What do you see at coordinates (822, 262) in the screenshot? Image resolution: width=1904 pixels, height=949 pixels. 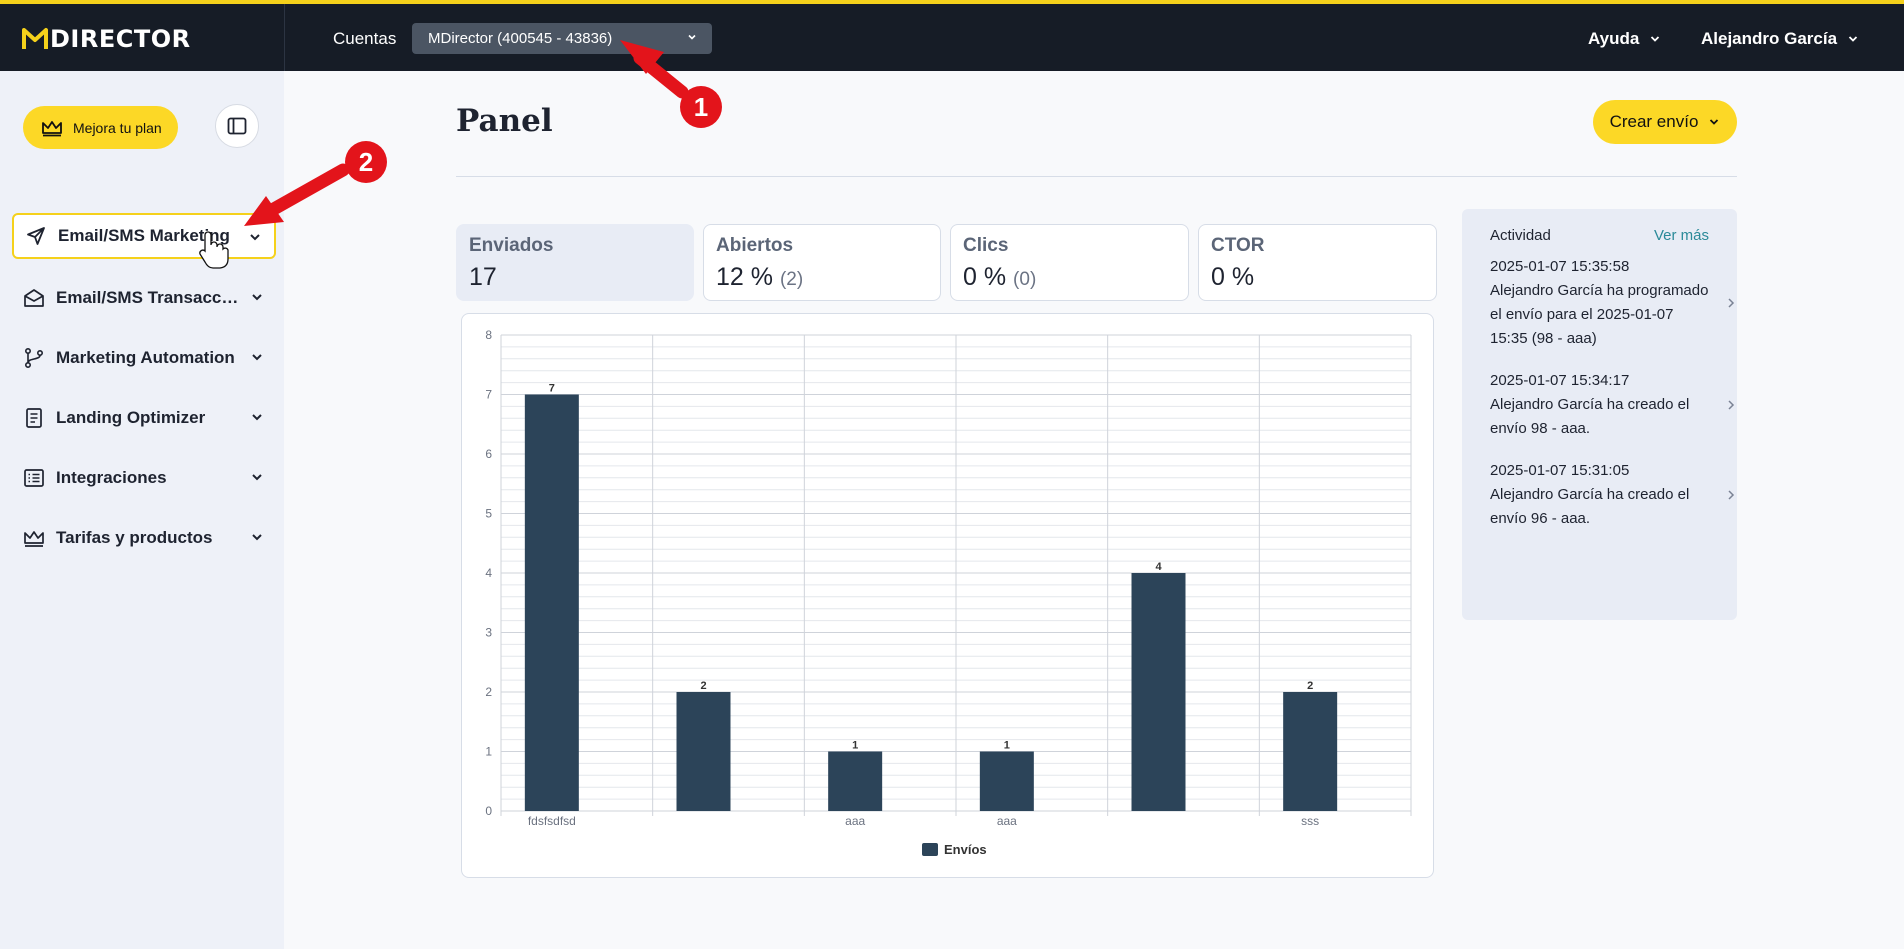 I see `kpi-abiertos: Abiertos 12 % (2)` at bounding box center [822, 262].